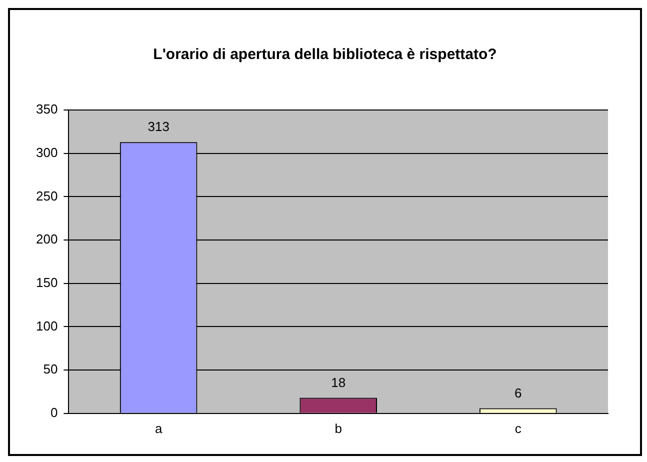  What do you see at coordinates (159, 126) in the screenshot?
I see `data-label: 313` at bounding box center [159, 126].